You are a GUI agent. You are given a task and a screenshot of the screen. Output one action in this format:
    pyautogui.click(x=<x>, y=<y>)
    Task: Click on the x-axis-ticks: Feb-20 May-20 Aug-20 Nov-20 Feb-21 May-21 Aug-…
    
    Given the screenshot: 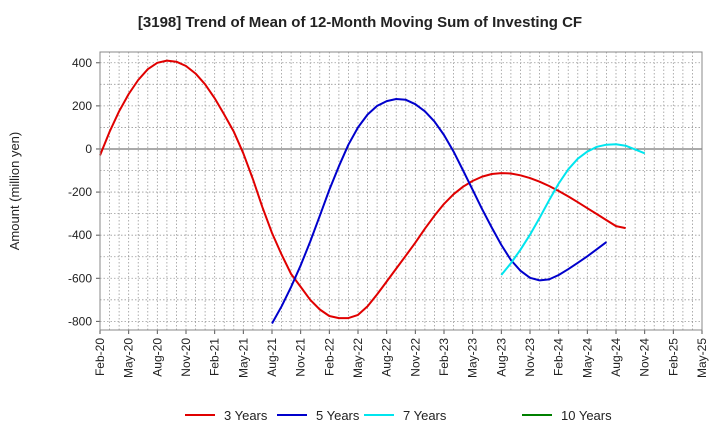 What is the action you would take?
    pyautogui.click(x=401, y=354)
    